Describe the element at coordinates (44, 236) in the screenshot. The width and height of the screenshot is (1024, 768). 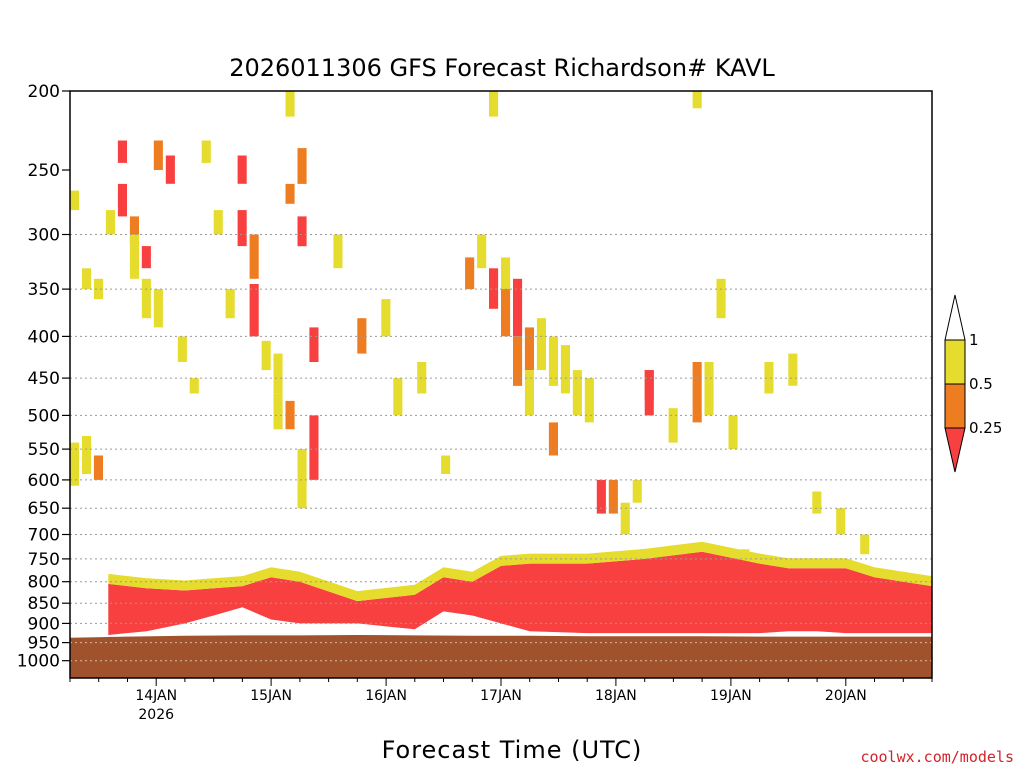
I see `y-tick-label: 300` at that location.